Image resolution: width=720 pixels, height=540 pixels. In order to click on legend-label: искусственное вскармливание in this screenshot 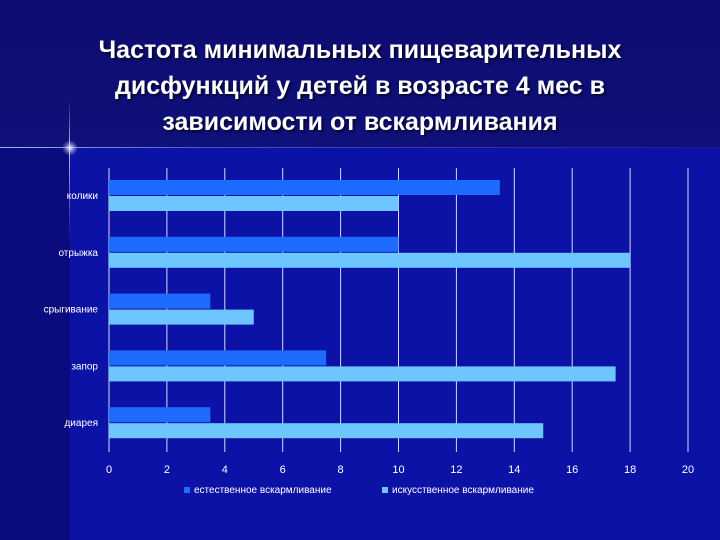, I will do `click(463, 490)`.